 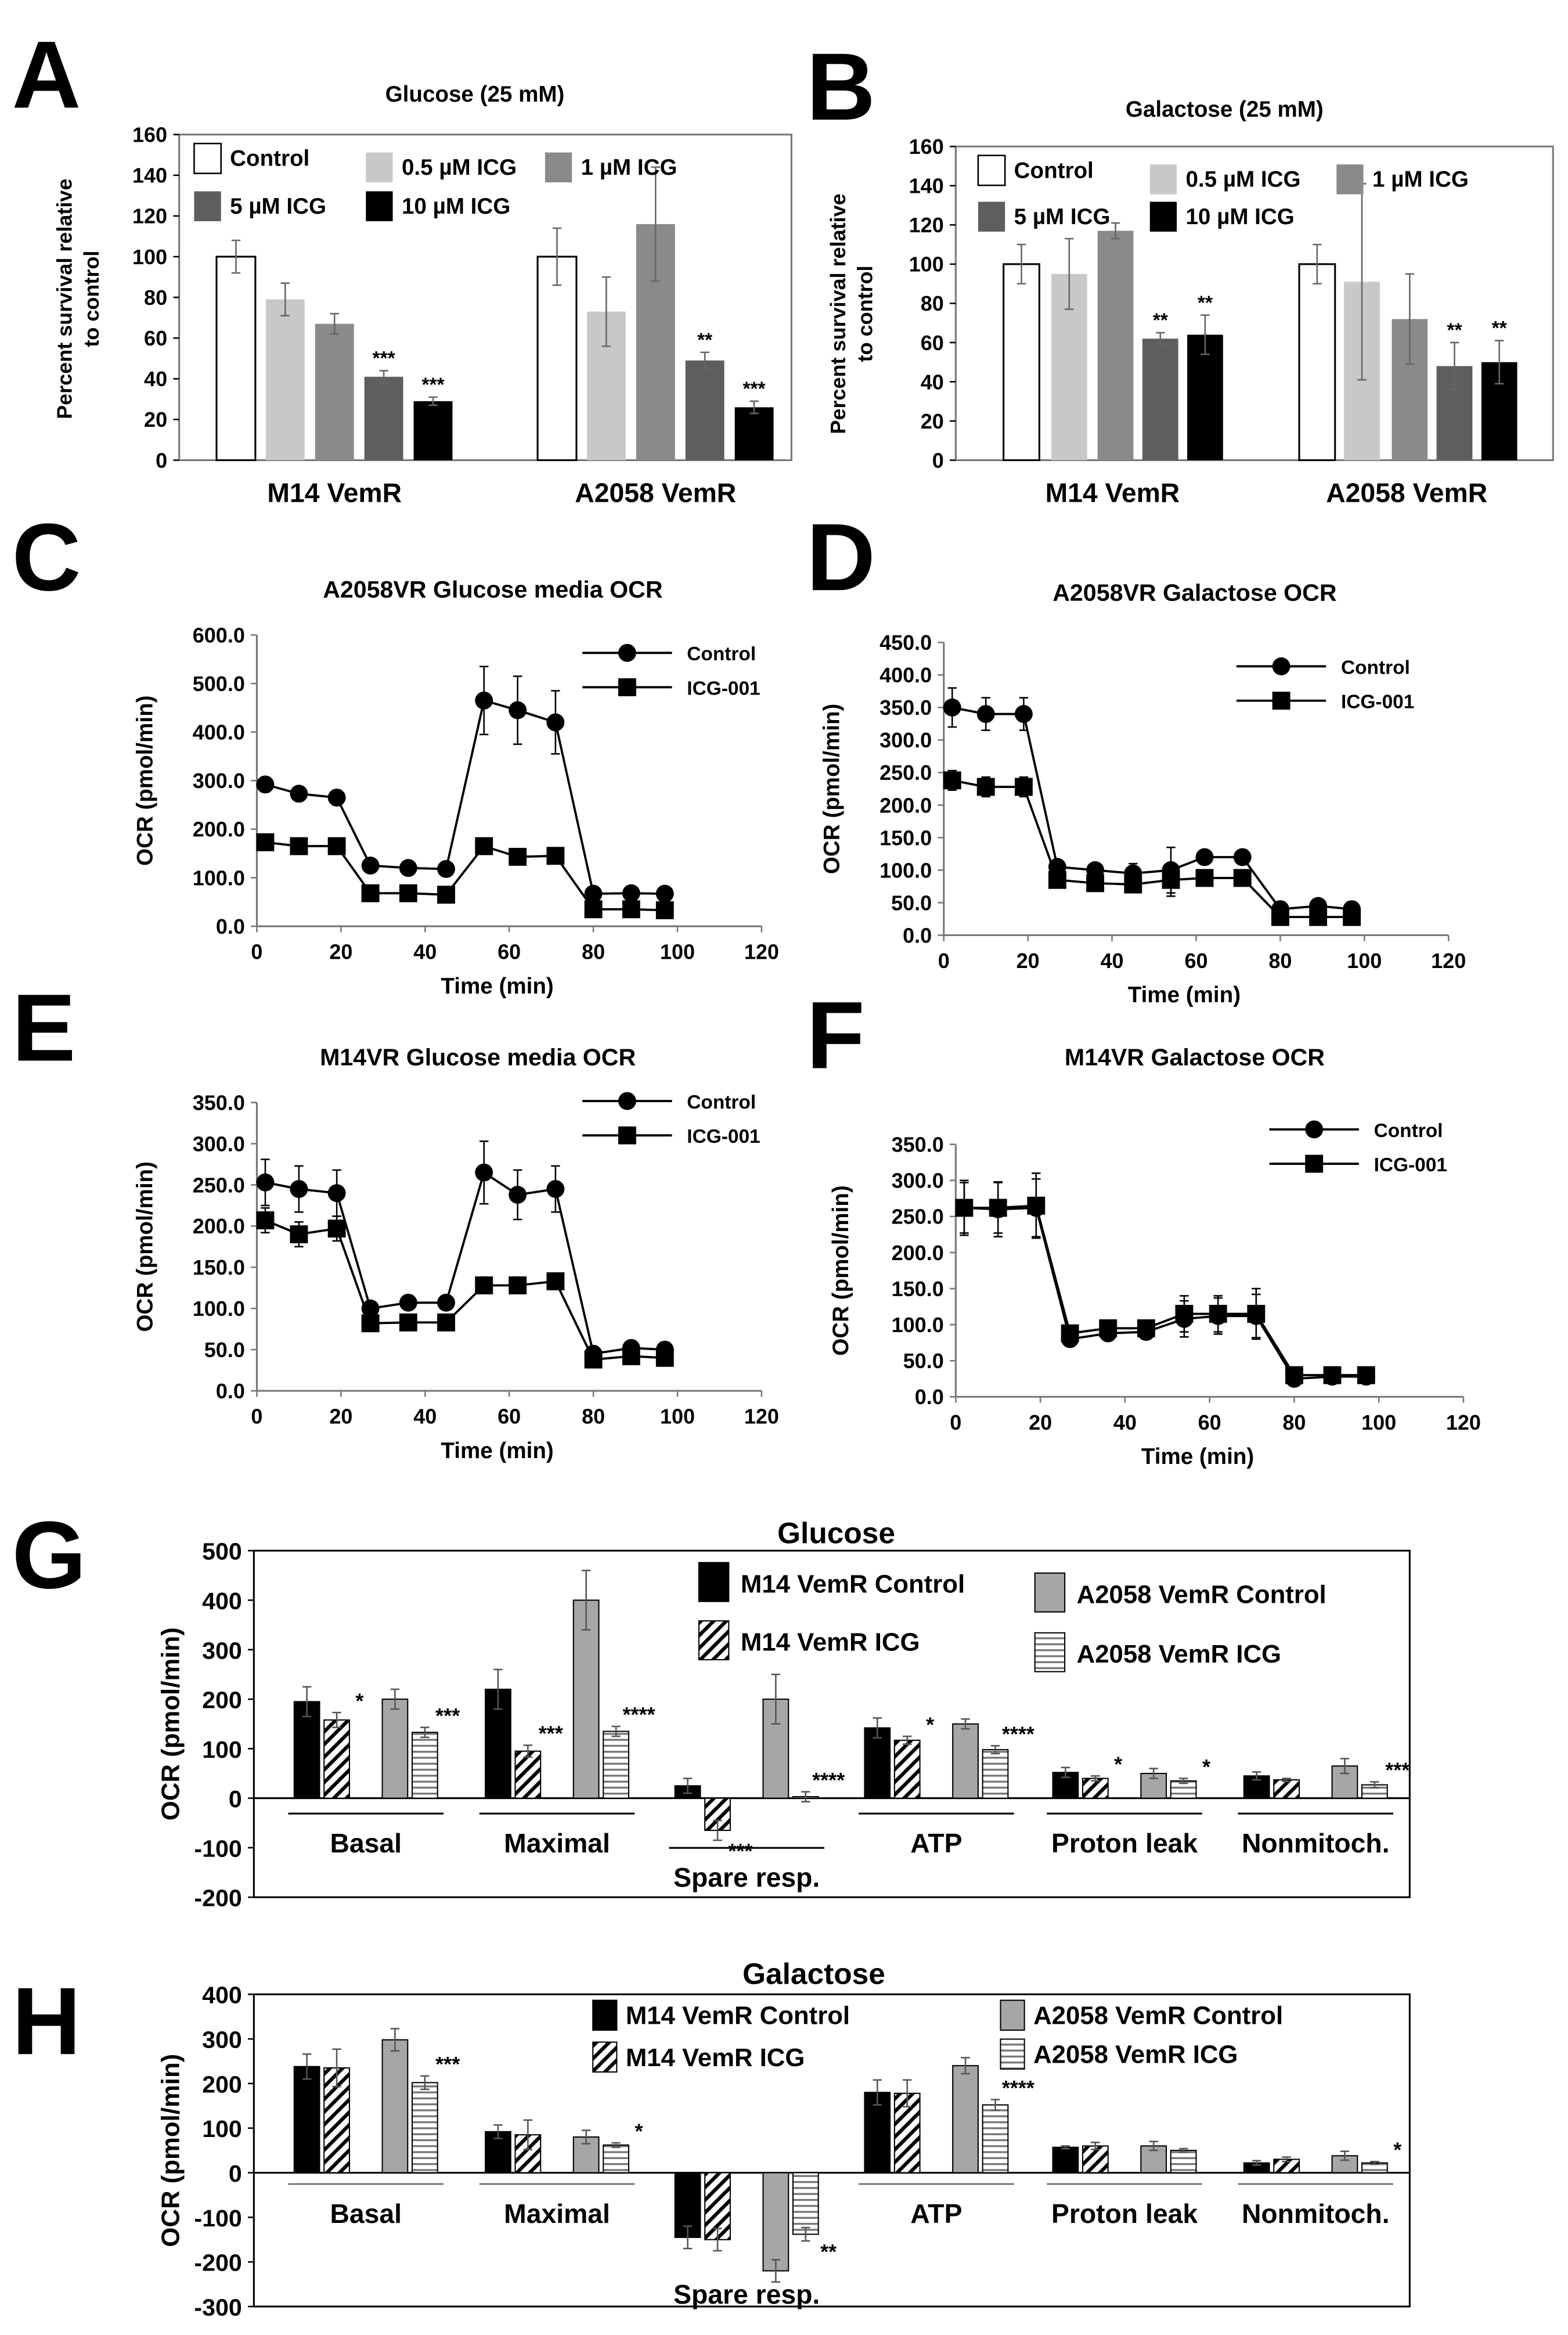 What do you see at coordinates (257, 1417) in the screenshot?
I see `x-tick-label: 0` at bounding box center [257, 1417].